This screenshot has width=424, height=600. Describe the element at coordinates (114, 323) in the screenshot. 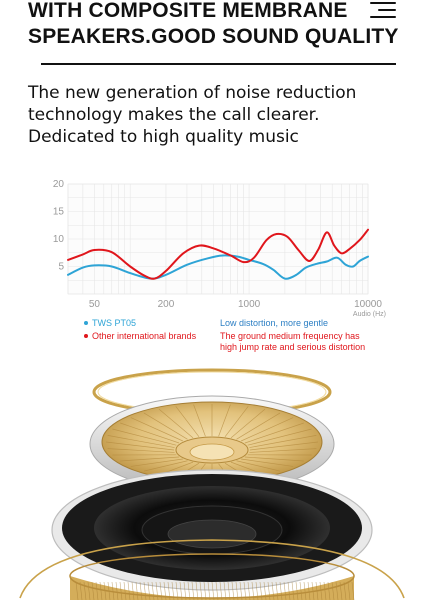

I see `legend-label-tws: TWS PT05` at that location.